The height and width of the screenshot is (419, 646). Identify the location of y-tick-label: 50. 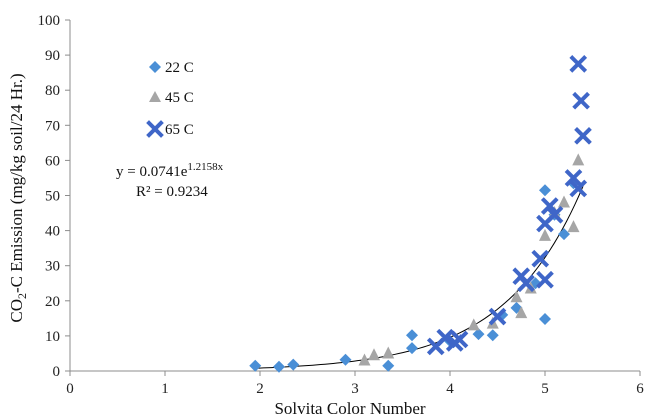
(52, 197).